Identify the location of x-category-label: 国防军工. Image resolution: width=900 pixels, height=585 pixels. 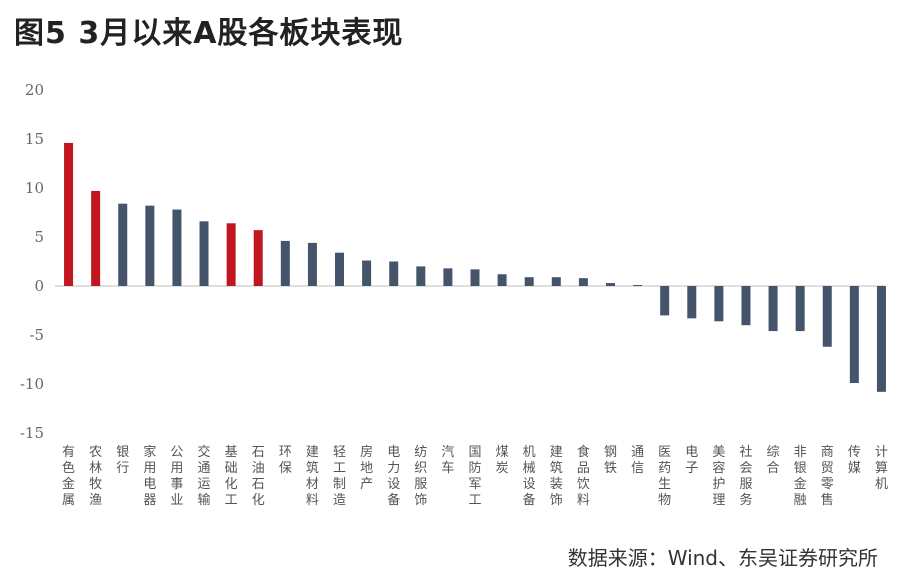
(474, 476).